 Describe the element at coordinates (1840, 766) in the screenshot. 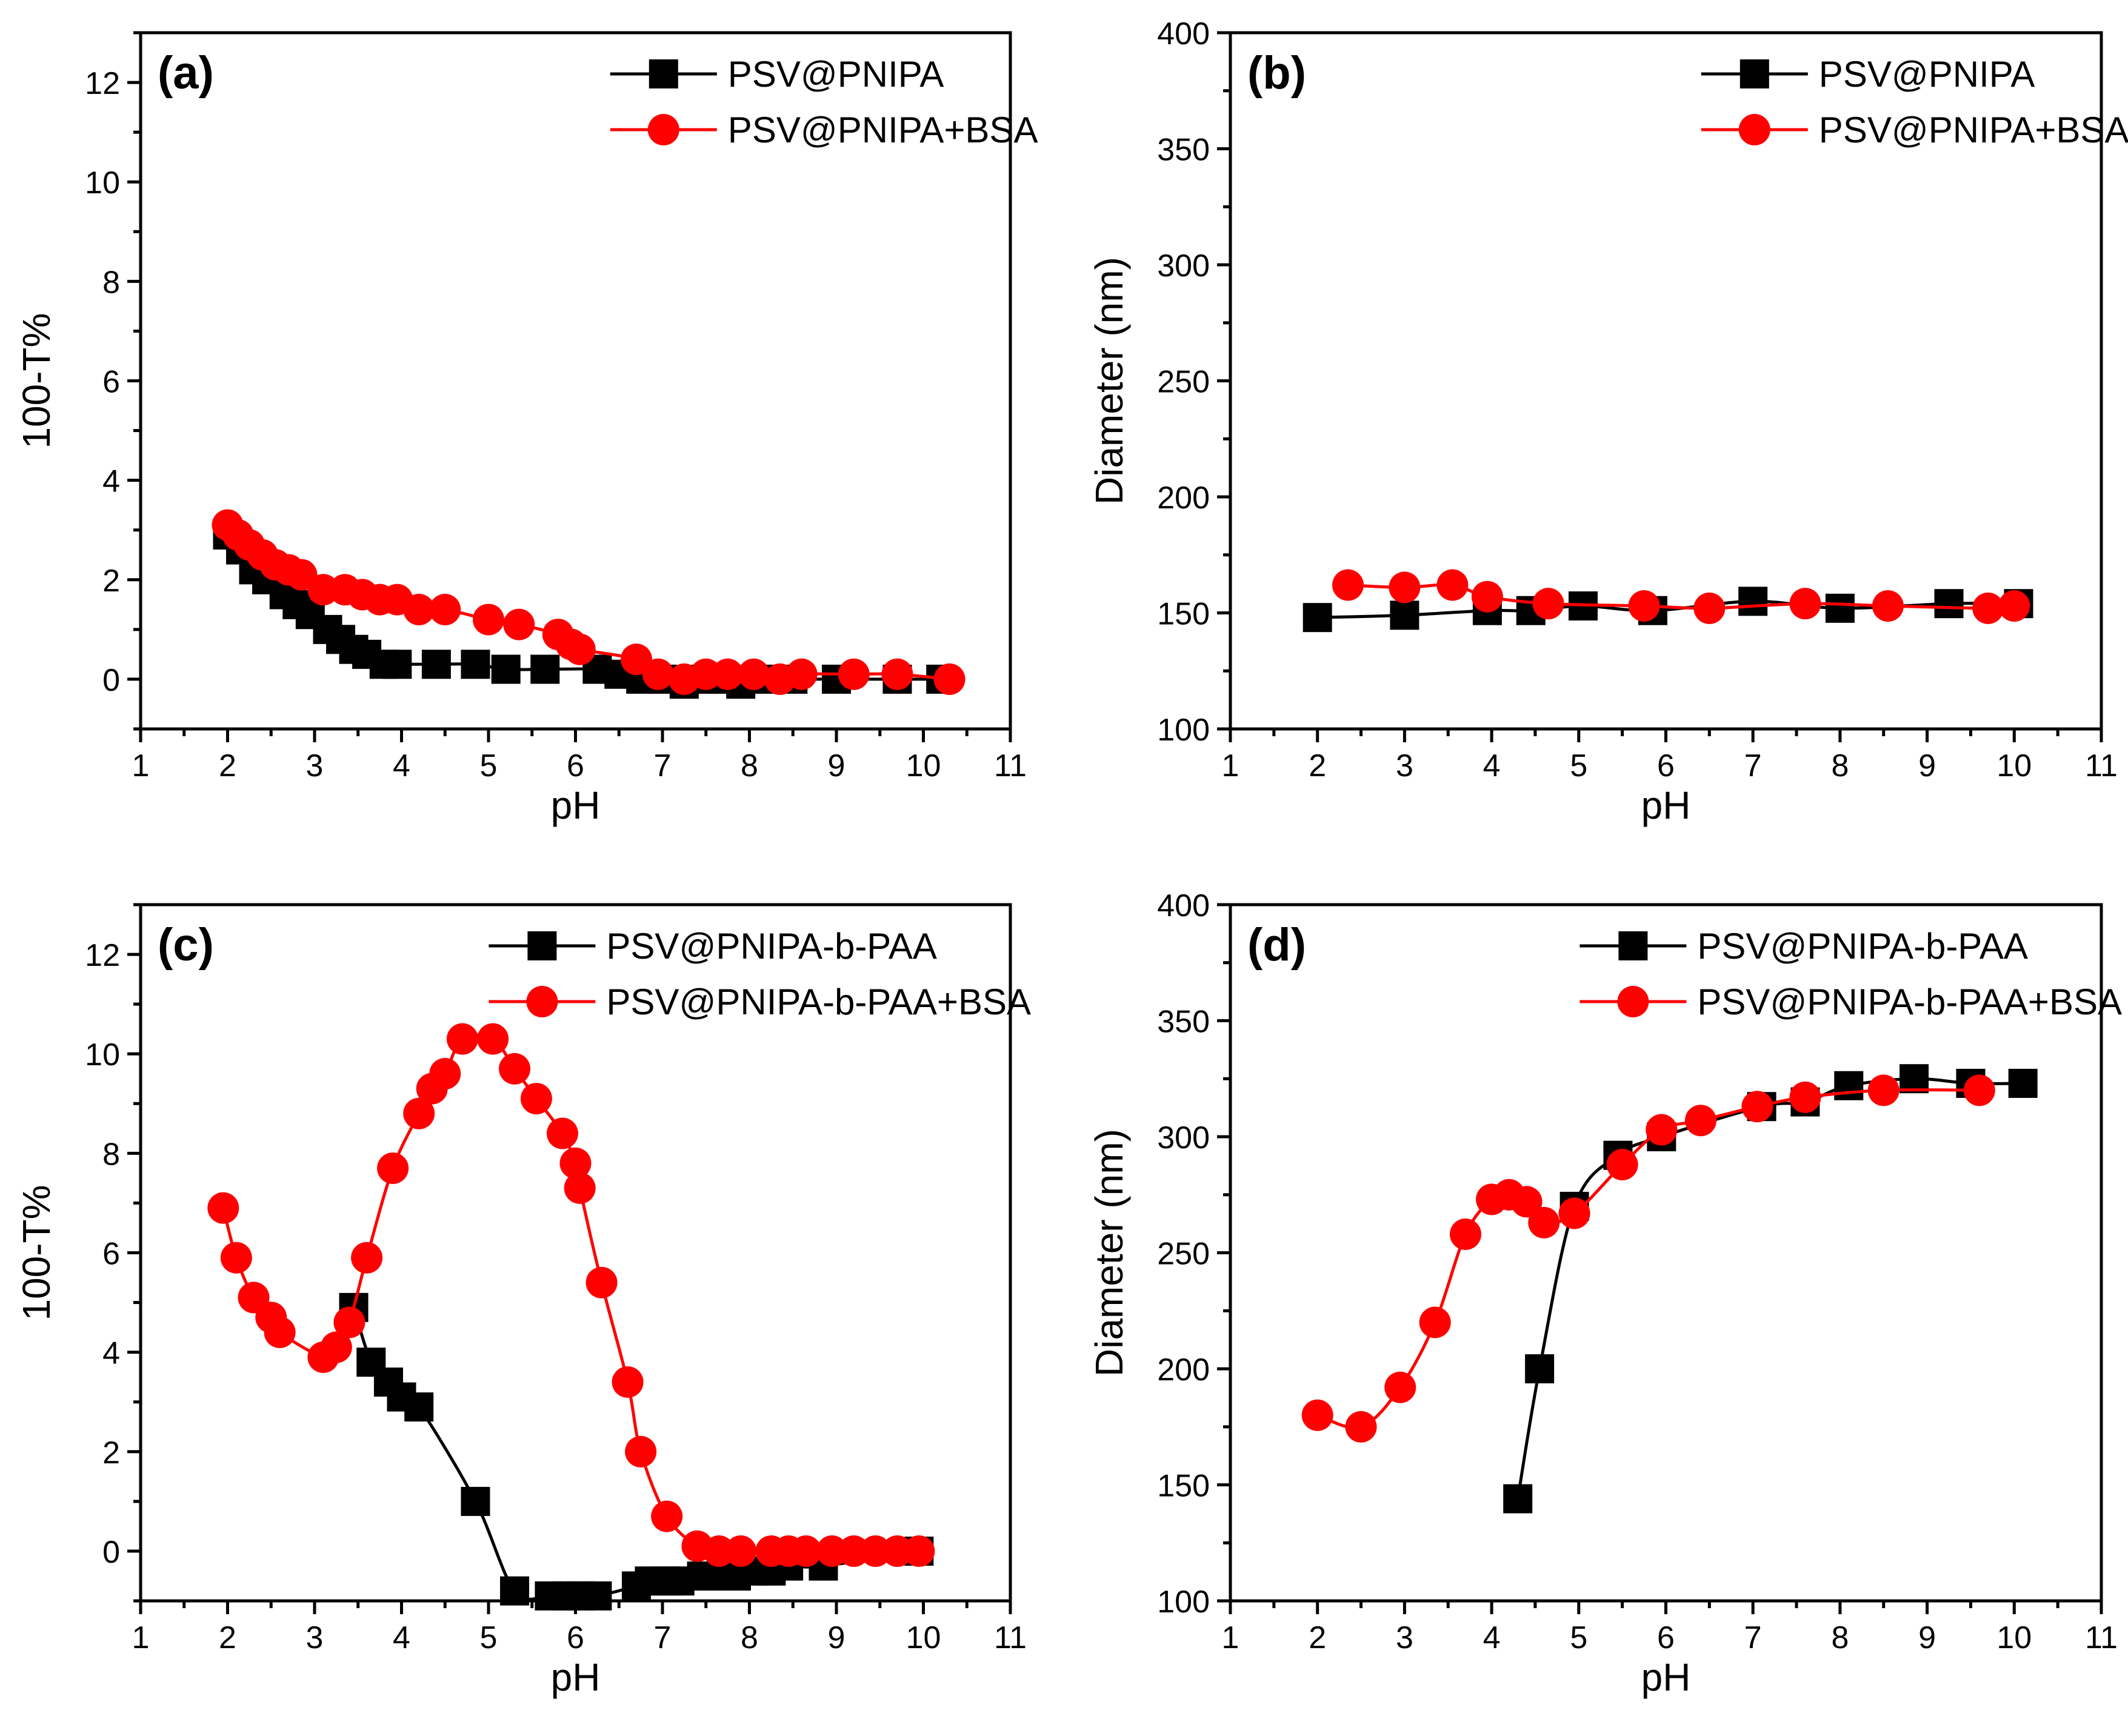

I see `x-tick-label: 8` at that location.